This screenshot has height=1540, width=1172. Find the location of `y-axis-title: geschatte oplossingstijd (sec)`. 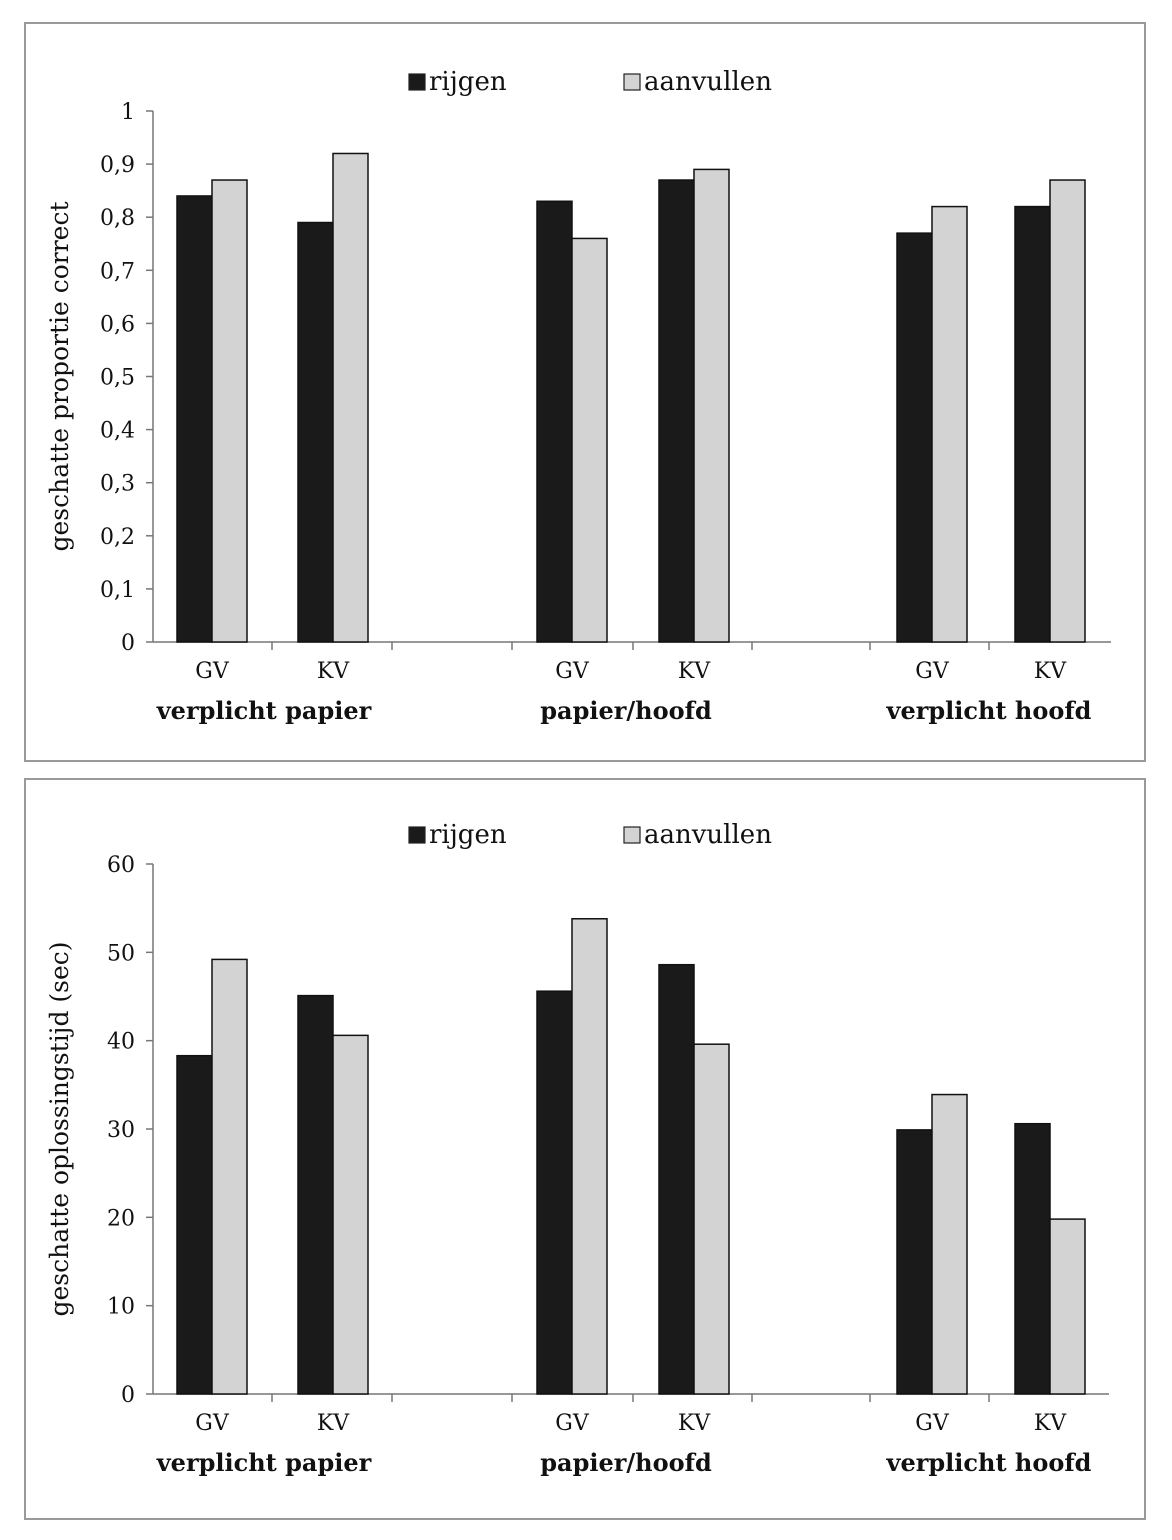

y-axis-title: geschatte oplossingstijd (sec) is located at coordinates (59, 1128).